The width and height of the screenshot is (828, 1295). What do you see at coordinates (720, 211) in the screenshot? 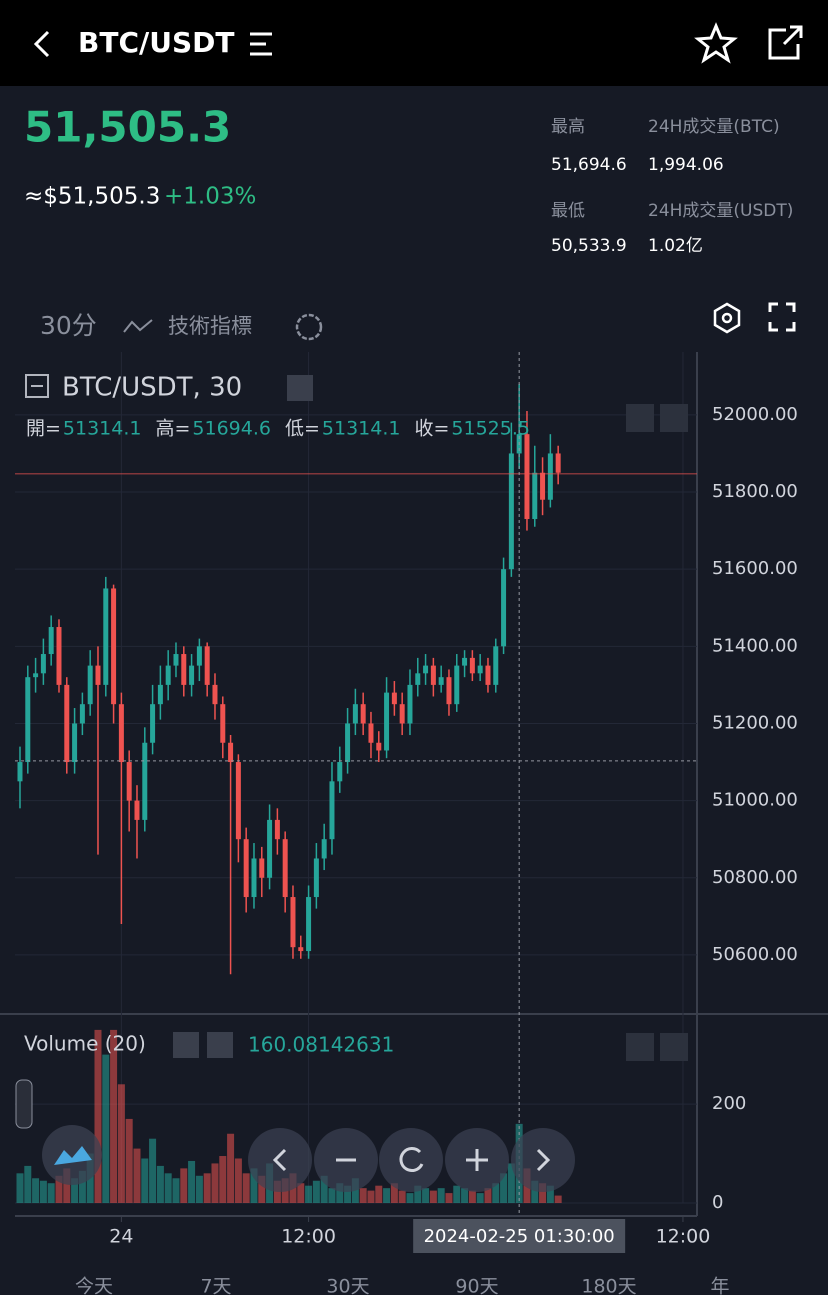
I see `stat-label: 24H成交量(USDT)` at bounding box center [720, 211].